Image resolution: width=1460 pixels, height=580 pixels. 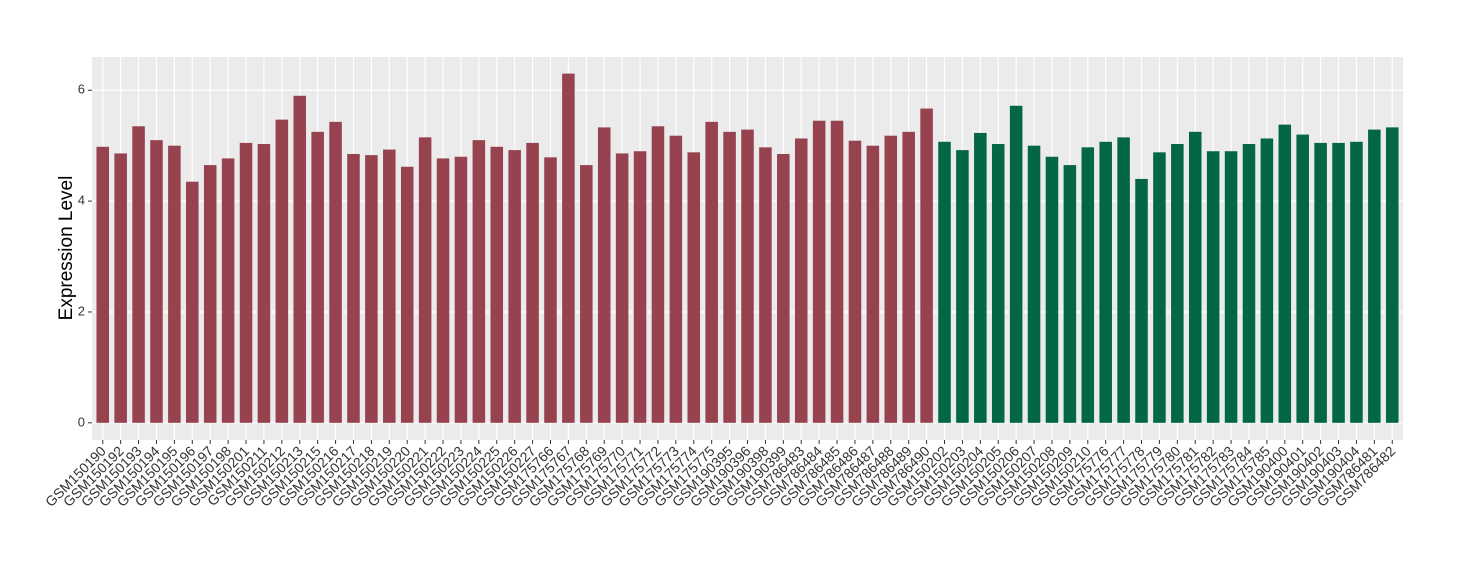 I want to click on y-tick-label: 6, so click(x=81, y=89).